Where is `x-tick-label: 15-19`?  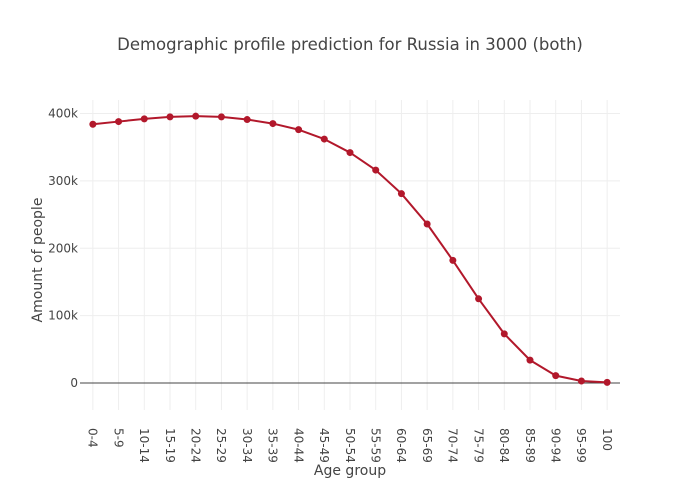
x-tick-label: 15-19 is located at coordinates (170, 445).